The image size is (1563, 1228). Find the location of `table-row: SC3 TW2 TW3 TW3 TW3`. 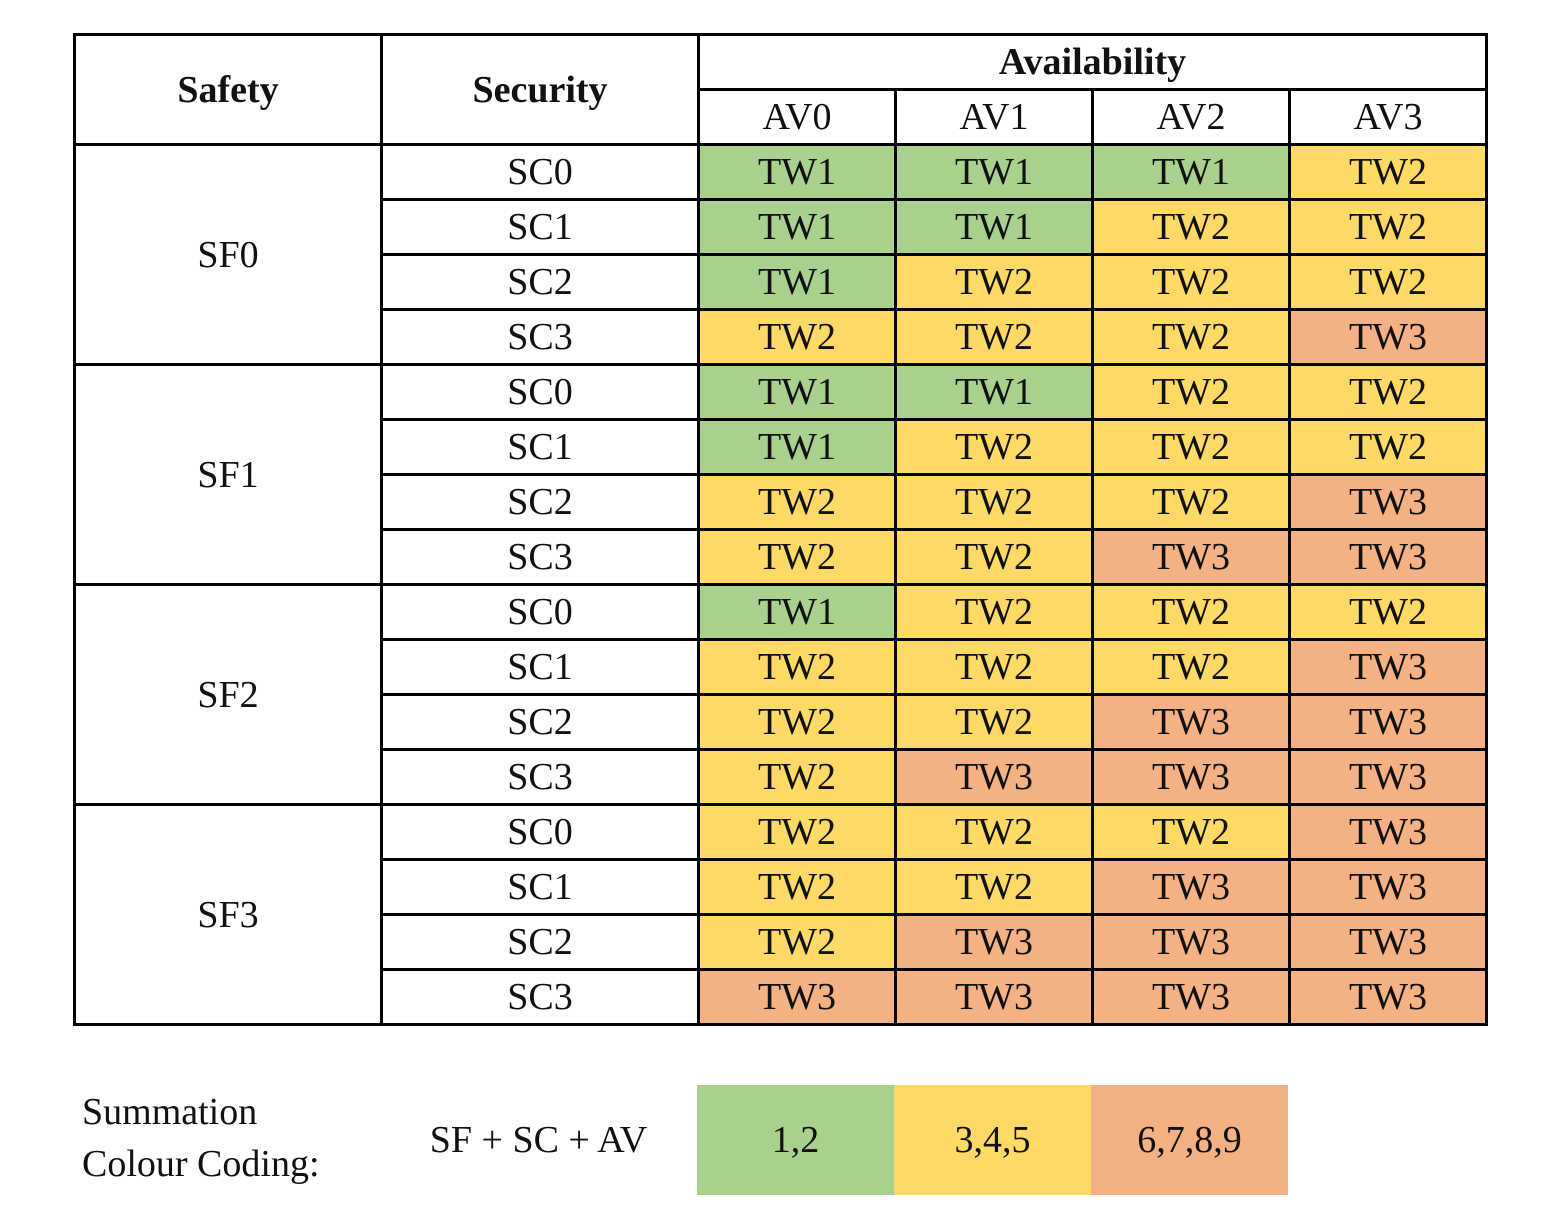

table-row: SC3 TW2 TW3 TW3 TW3 is located at coordinates (782, 777).